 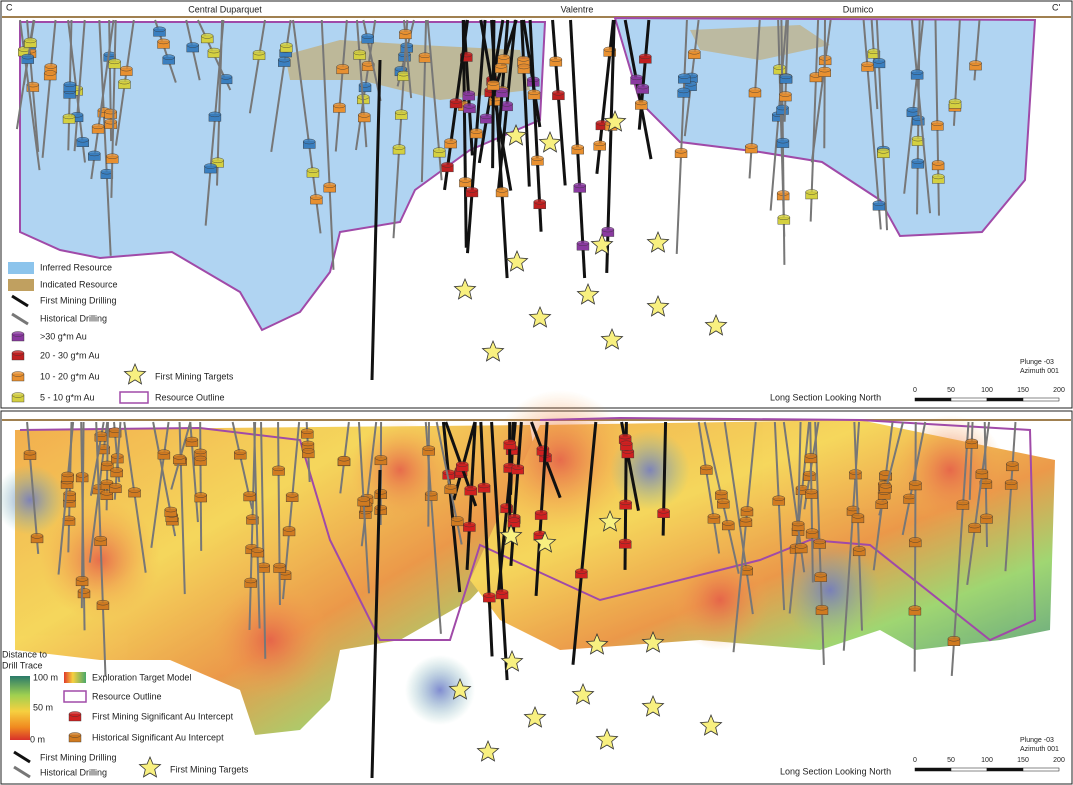 What do you see at coordinates (163, 716) in the screenshot?
I see `legend-label: First Mining Significant Au Intercept` at bounding box center [163, 716].